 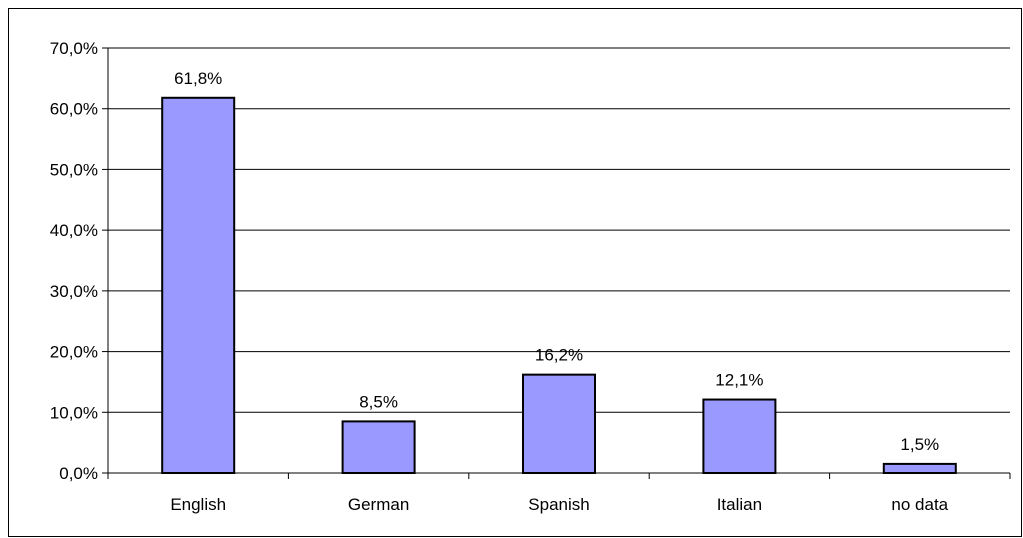 I want to click on y-tick-label: 60,0%, so click(x=74, y=109).